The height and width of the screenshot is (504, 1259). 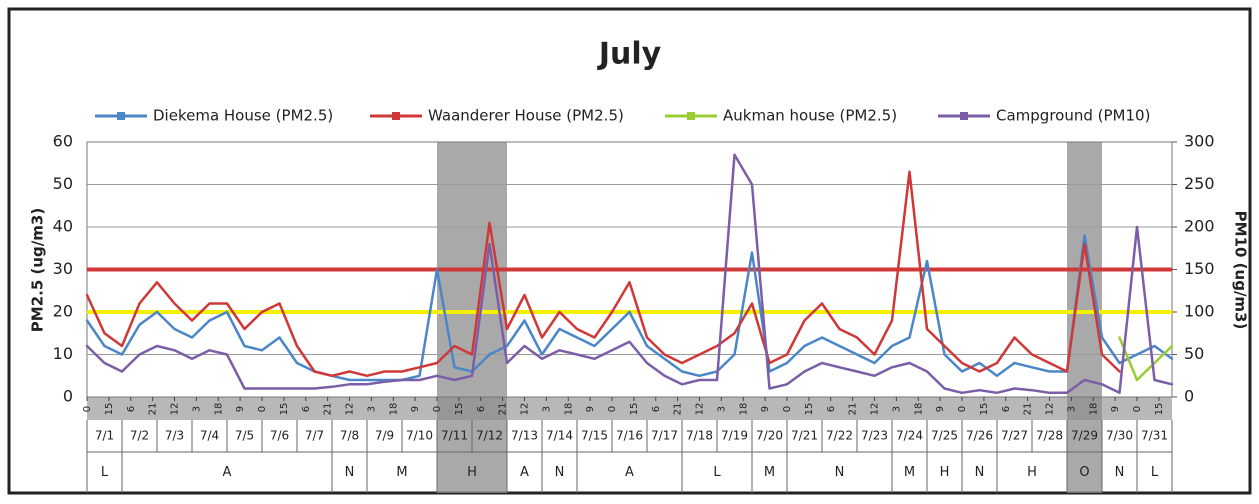 I want to click on day-label: 7/5, so click(x=244, y=436).